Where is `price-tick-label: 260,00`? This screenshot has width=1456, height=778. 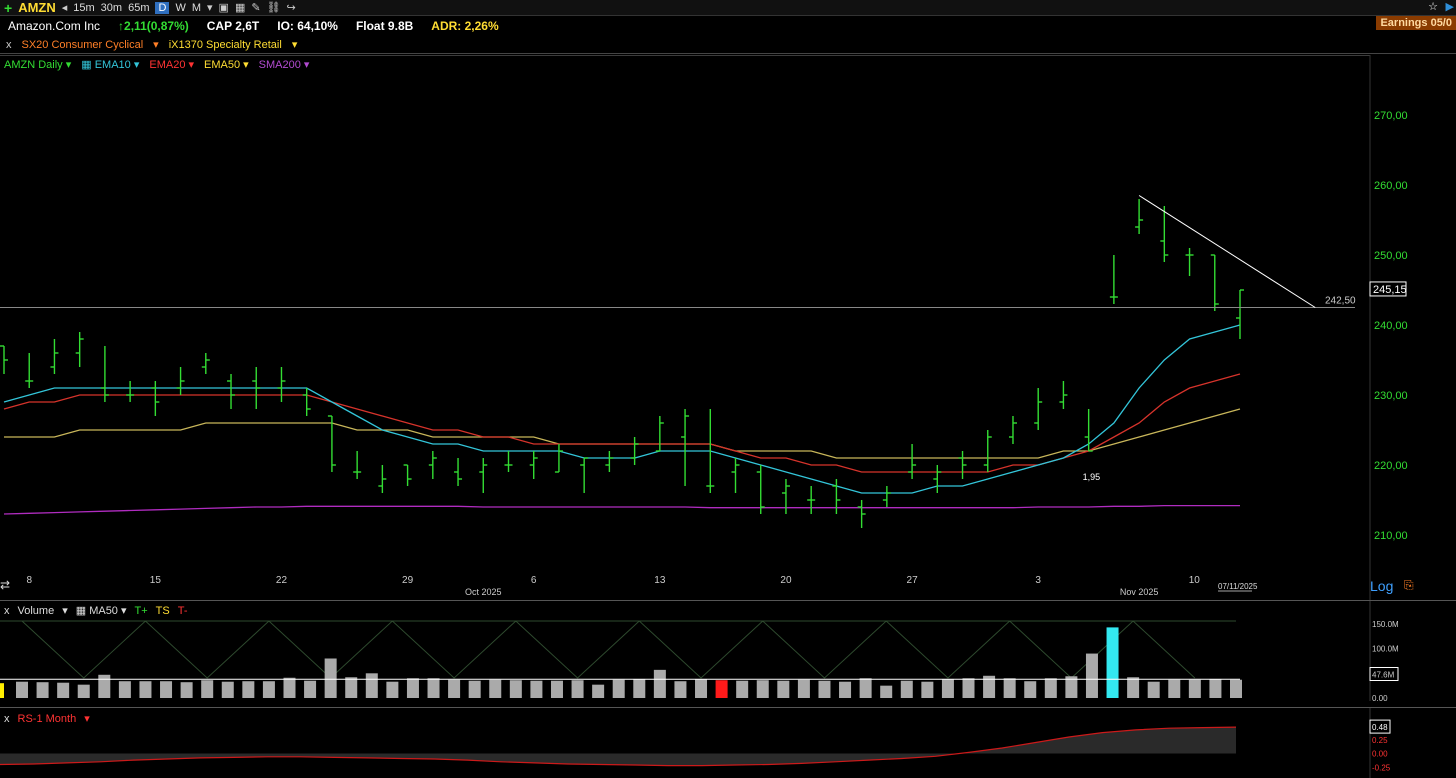
price-tick-label: 260,00 is located at coordinates (1391, 186).